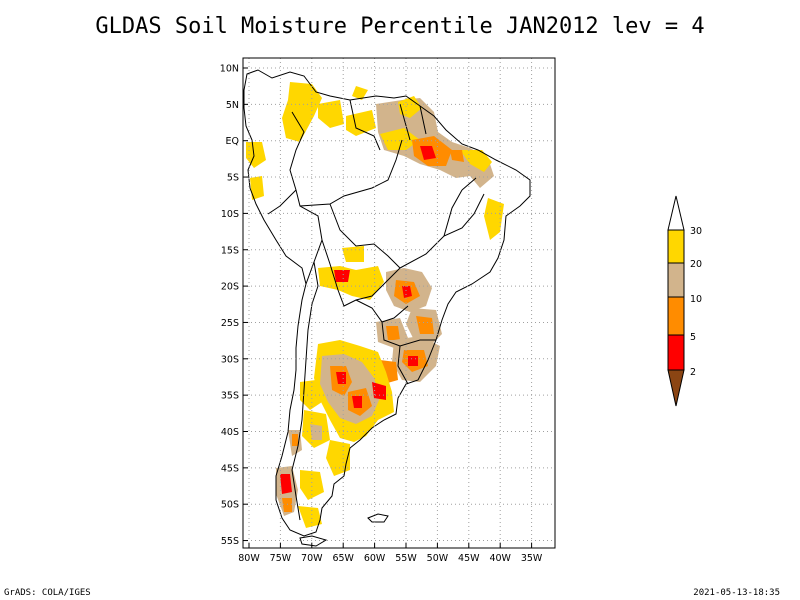 The width and height of the screenshot is (800, 600). What do you see at coordinates (233, 178) in the screenshot?
I see `latitude-label: 5S` at bounding box center [233, 178].